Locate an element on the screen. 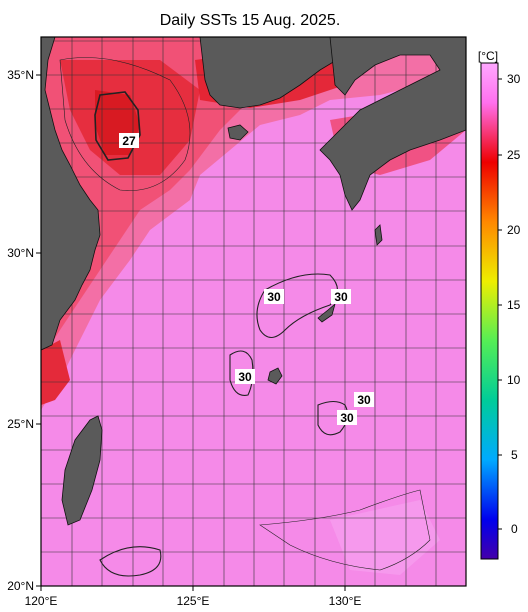 The height and width of the screenshot is (612, 528). japan is located at coordinates (392, 124).